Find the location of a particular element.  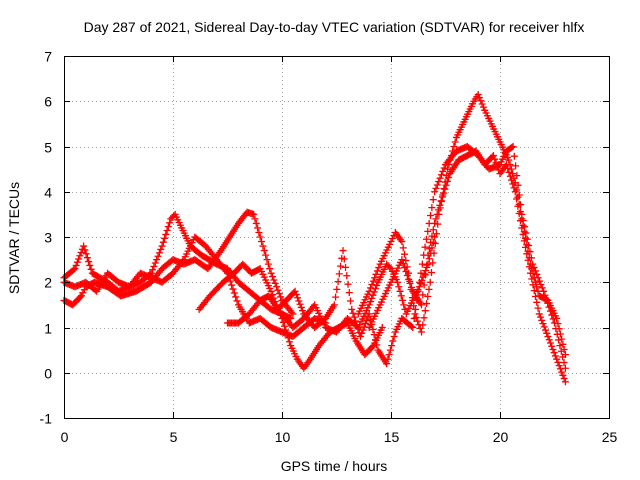

x-tick-label: 15 is located at coordinates (392, 437).